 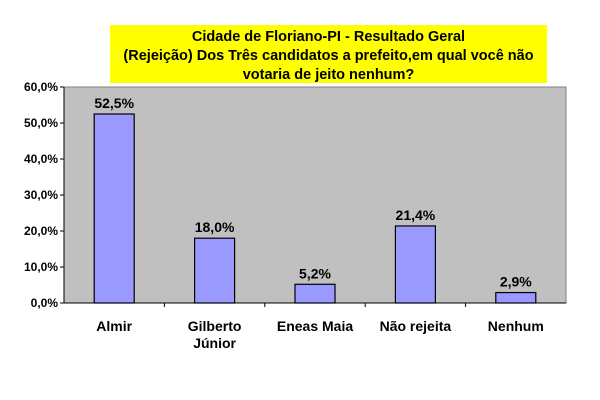 What do you see at coordinates (416, 326) in the screenshot?
I see `x-category-label: Não rejeita` at bounding box center [416, 326].